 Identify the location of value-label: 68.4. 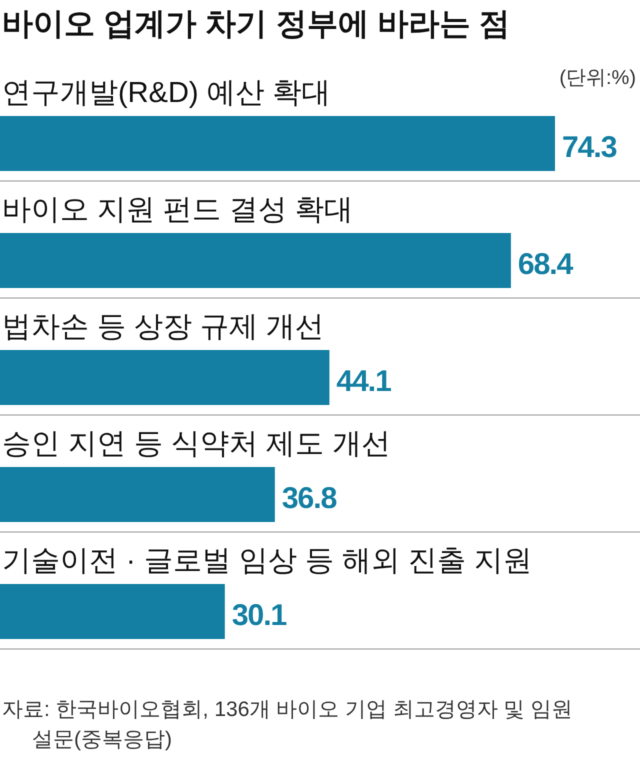
(545, 264).